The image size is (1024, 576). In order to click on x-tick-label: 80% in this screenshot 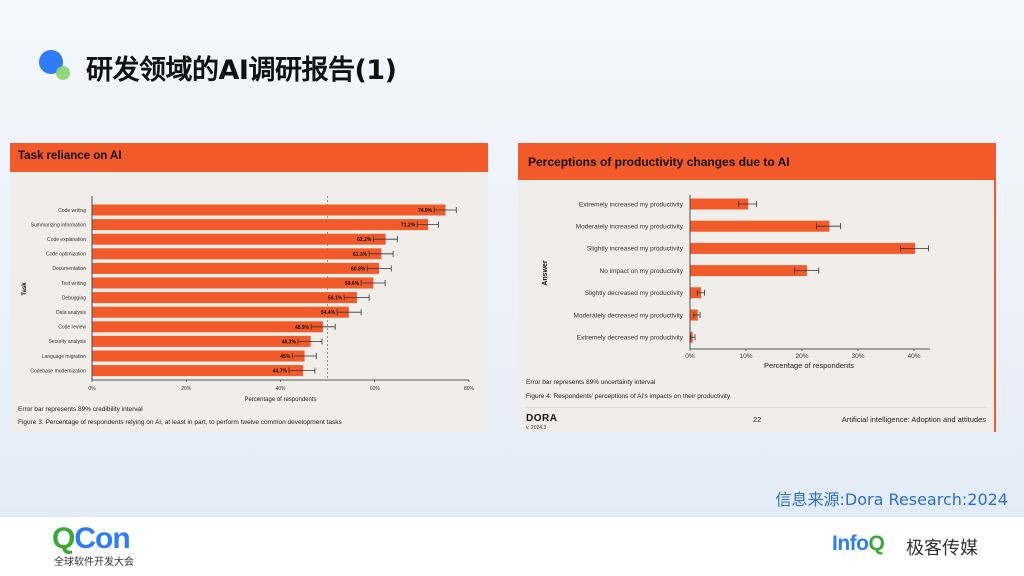, I will do `click(469, 389)`.